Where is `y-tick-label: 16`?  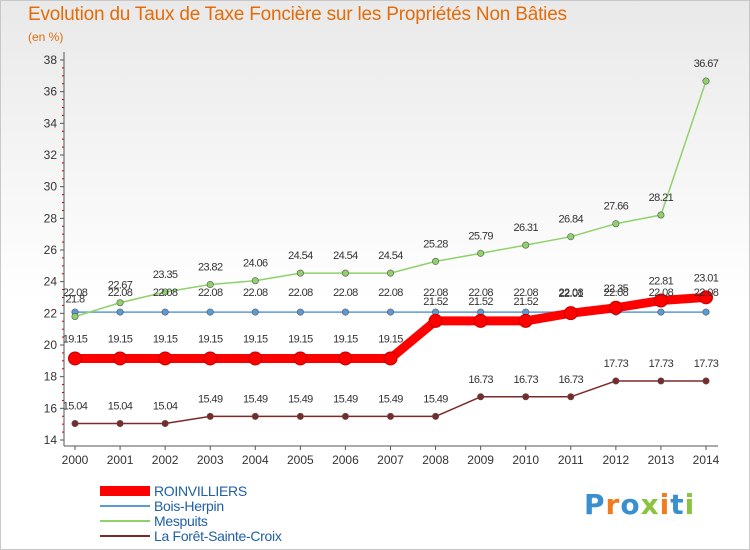 y-tick-label: 16 is located at coordinates (51, 408).